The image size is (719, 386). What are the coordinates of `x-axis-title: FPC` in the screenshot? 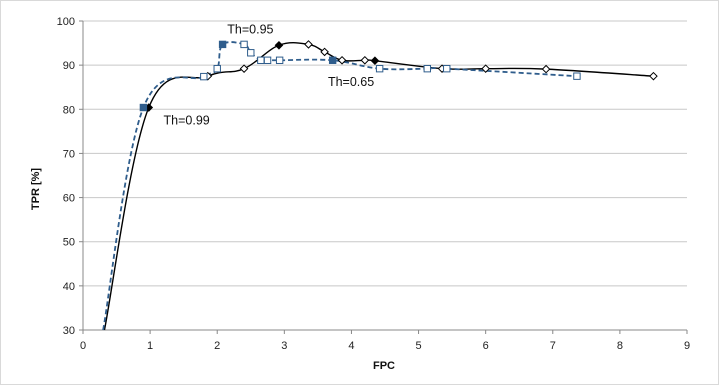 It's located at (384, 366).